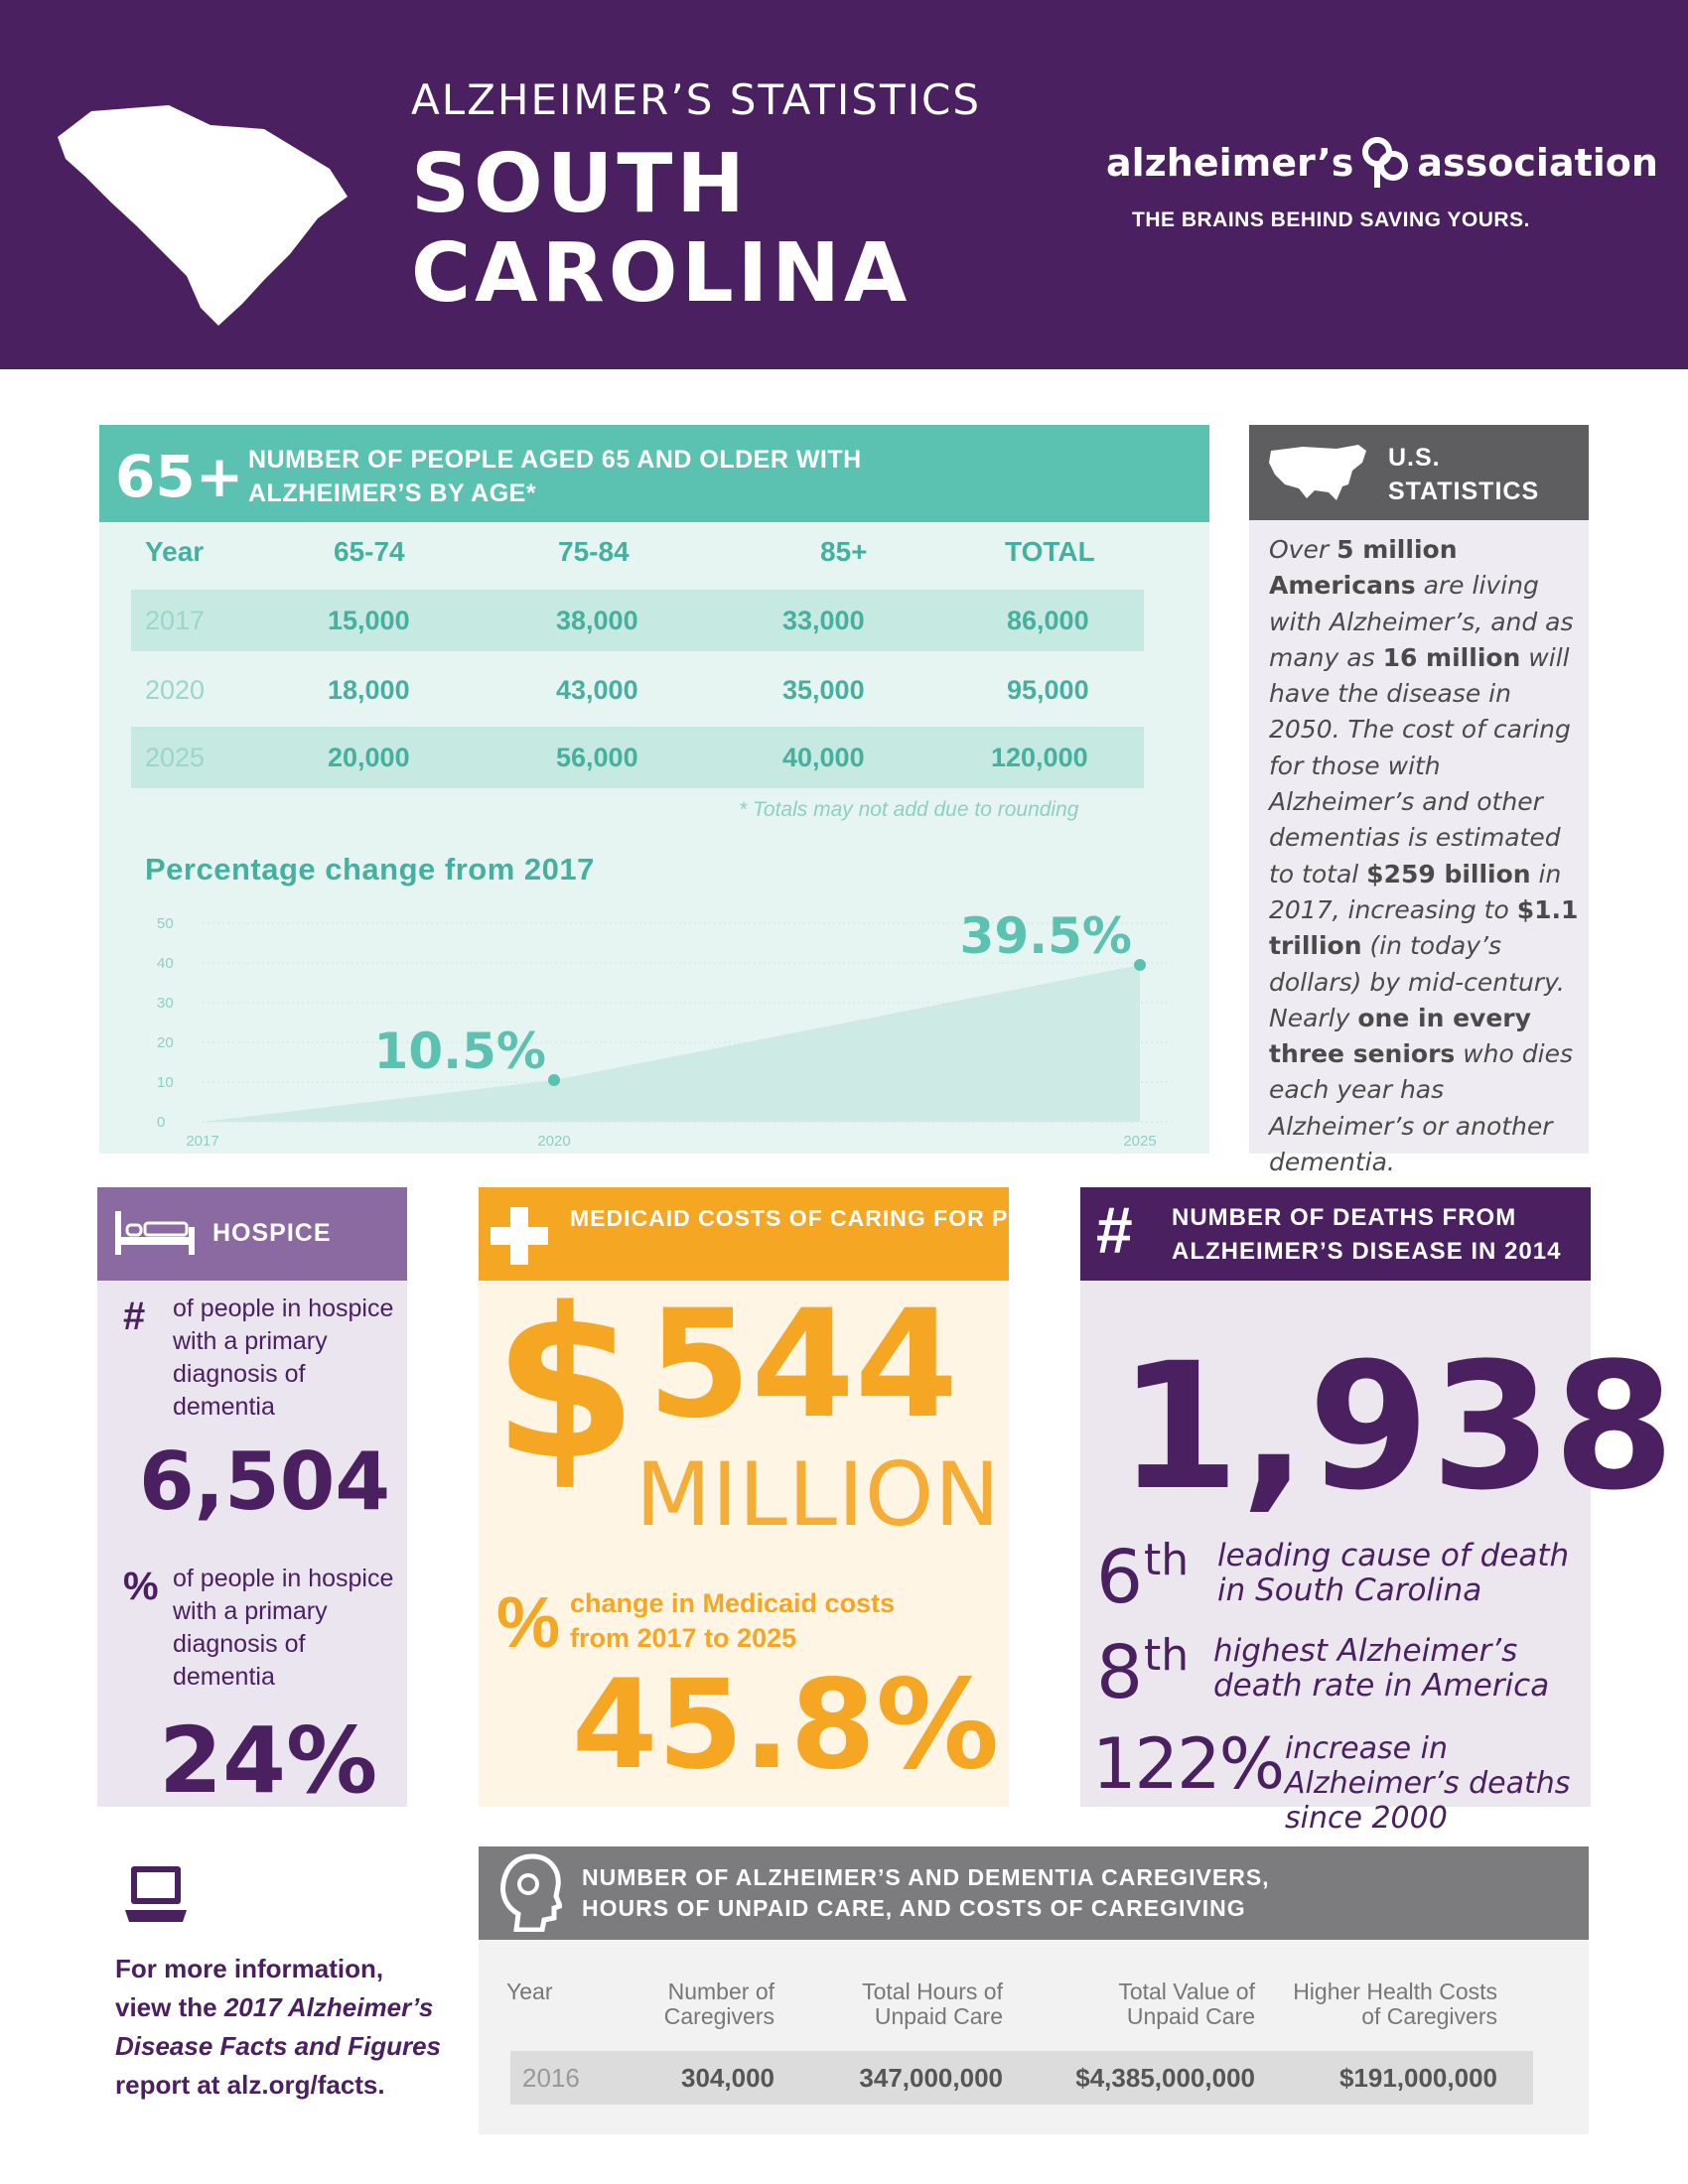  I want to click on care-cell-hours: 347,000,000, so click(931, 2078).